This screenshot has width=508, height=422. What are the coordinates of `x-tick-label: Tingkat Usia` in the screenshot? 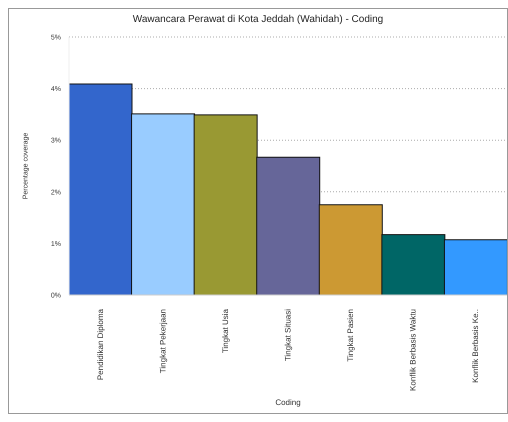 It's located at (225, 331).